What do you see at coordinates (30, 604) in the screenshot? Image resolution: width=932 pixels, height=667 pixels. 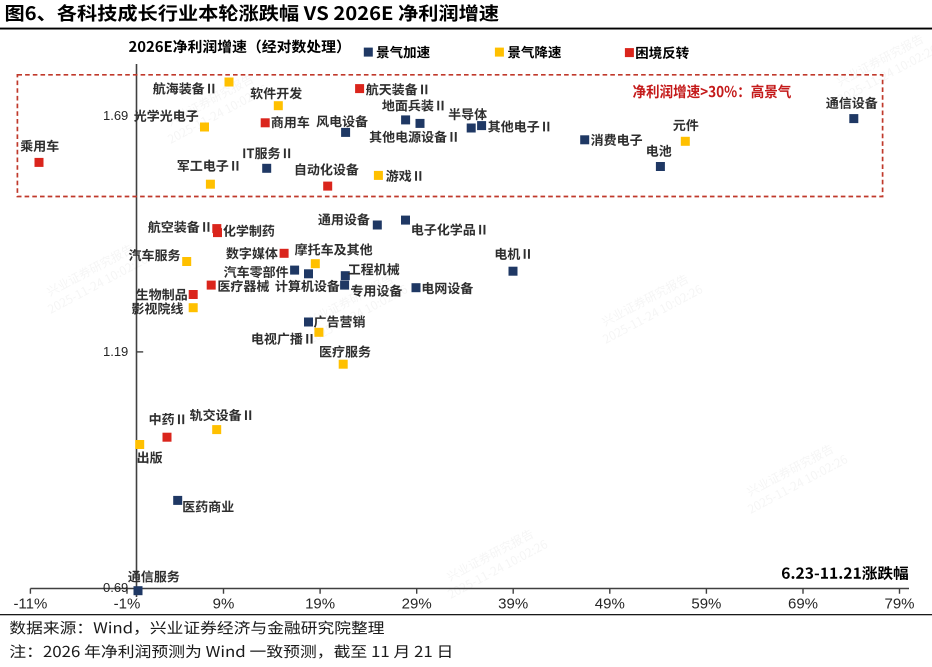 I see `svg-text: -11%` at bounding box center [30, 604].